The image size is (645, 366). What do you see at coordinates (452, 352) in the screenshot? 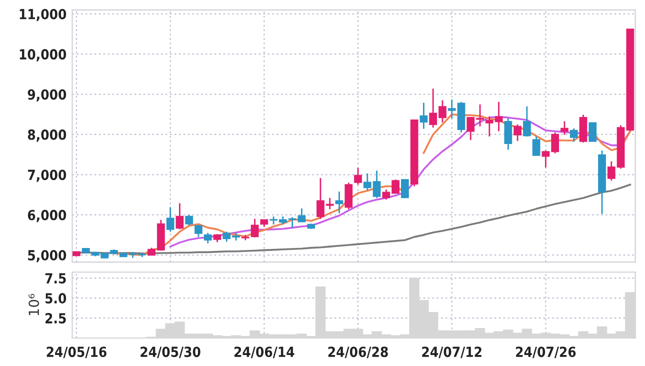
I see `x-tick-label: 24/07/12` at bounding box center [452, 352].